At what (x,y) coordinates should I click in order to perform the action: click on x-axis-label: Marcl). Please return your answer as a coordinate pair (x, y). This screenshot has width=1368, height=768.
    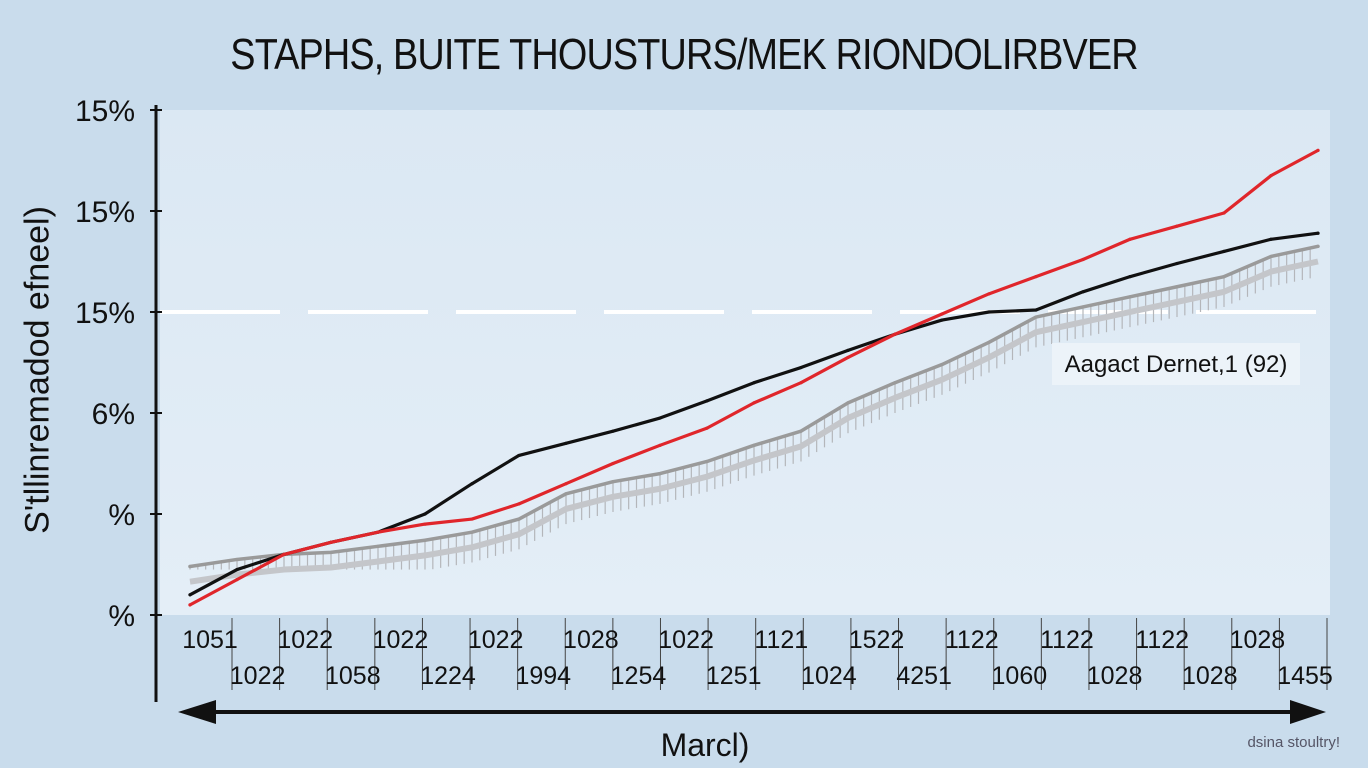
    Looking at the image, I should click on (705, 745).